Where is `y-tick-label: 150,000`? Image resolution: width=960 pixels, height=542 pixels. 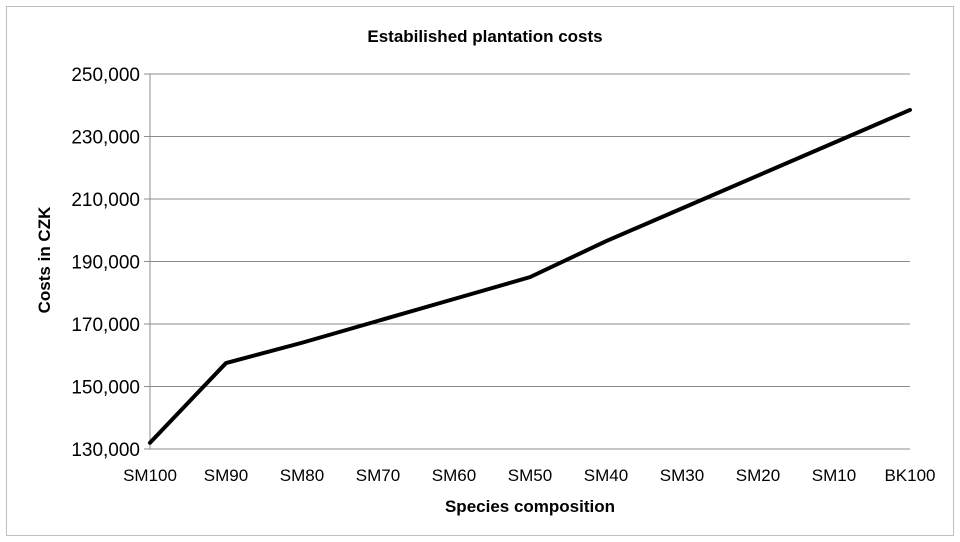
y-tick-label: 150,000 is located at coordinates (105, 388).